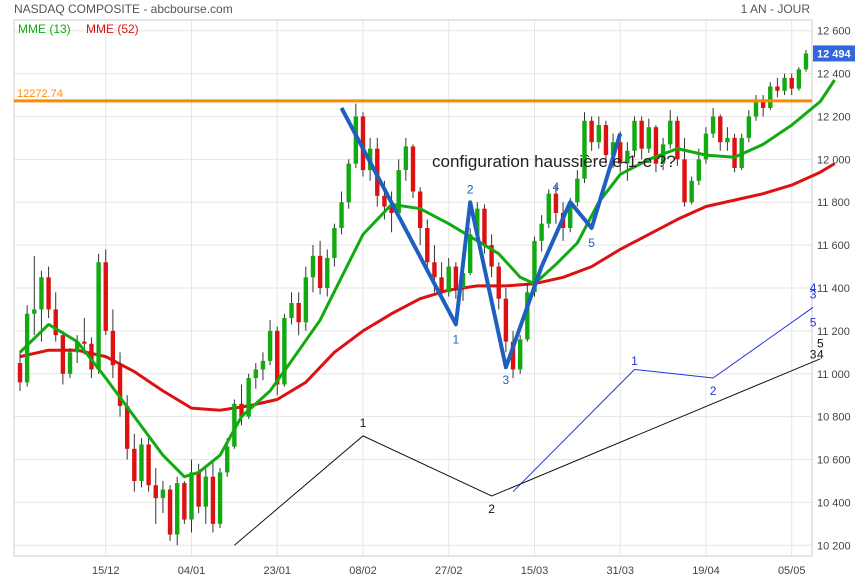 Image resolution: width=860 pixels, height=580 pixels. What do you see at coordinates (834, 503) in the screenshot?
I see `y-tick-label: 10 400` at bounding box center [834, 503].